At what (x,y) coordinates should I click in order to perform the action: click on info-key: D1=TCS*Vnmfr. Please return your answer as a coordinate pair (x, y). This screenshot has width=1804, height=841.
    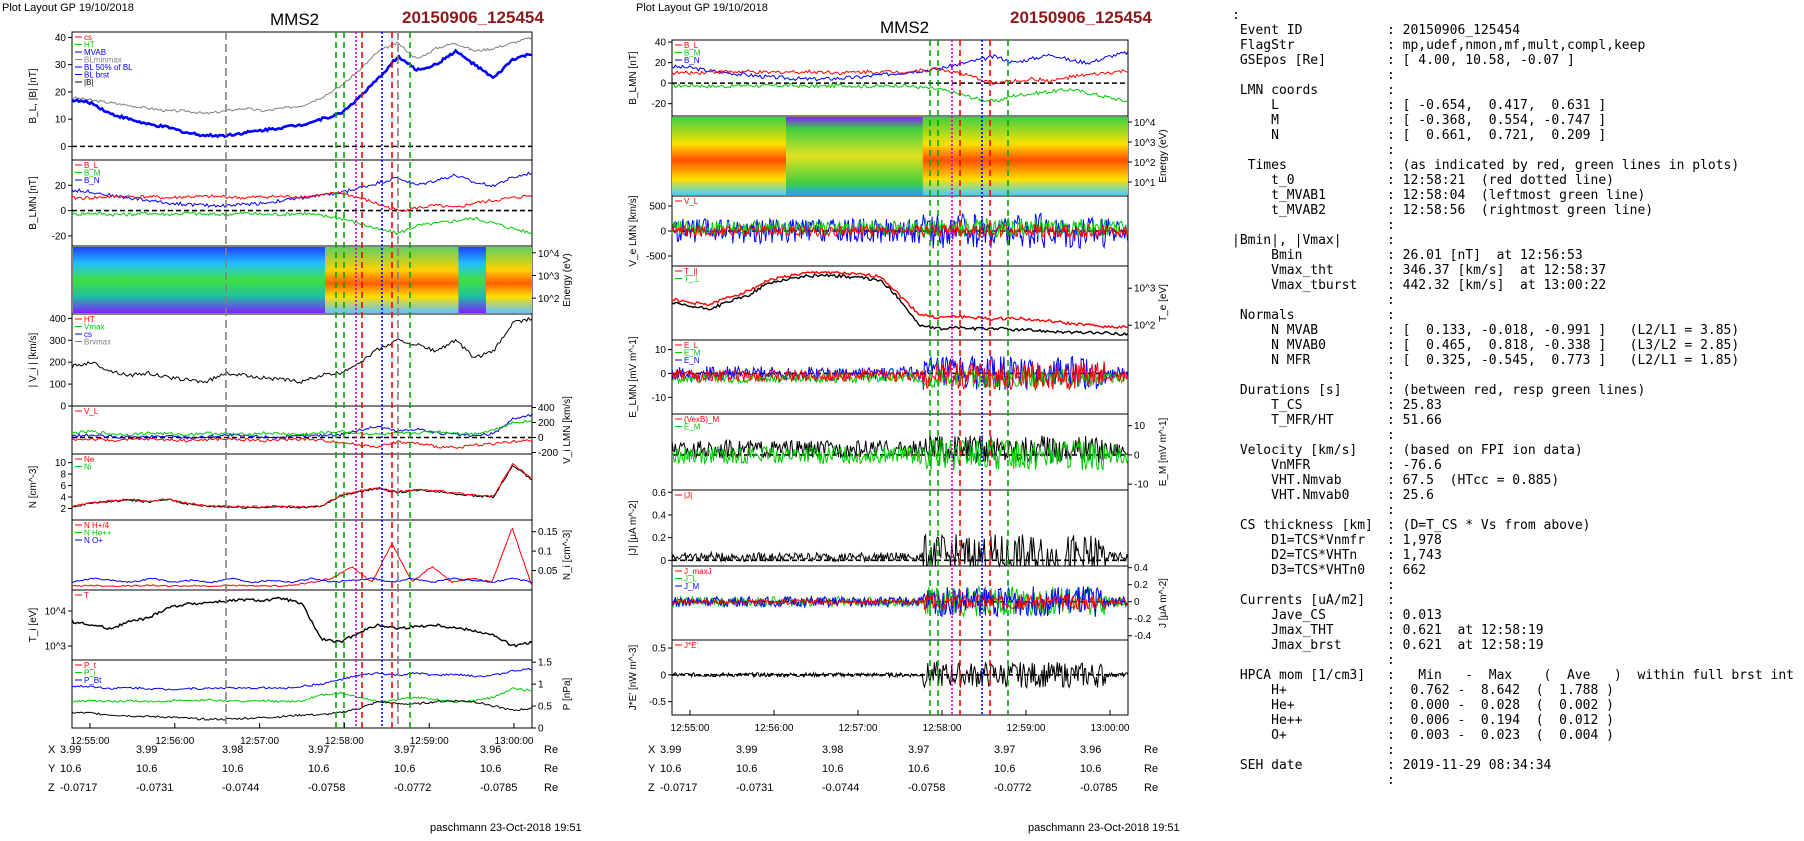
    Looking at the image, I should click on (1299, 540).